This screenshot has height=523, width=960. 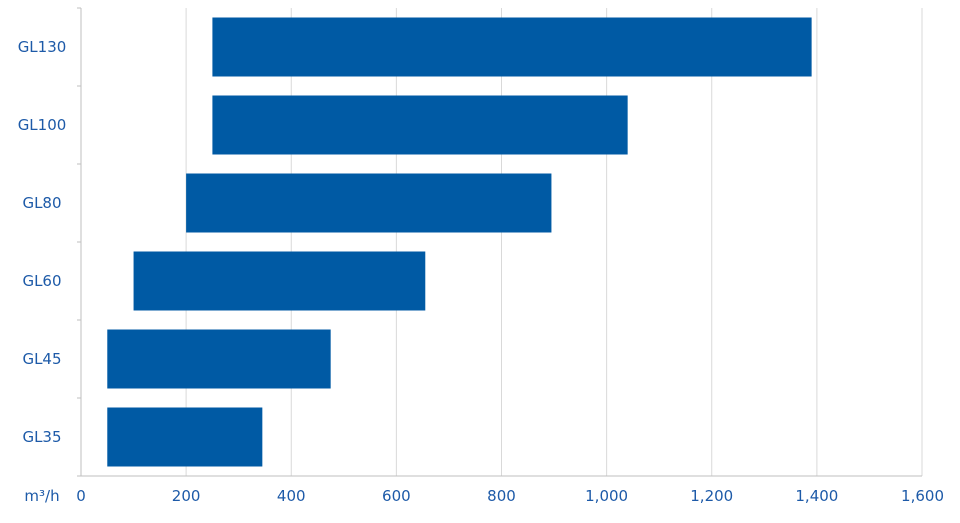 What do you see at coordinates (186, 496) in the screenshot?
I see `x-tick-label-200: 200` at bounding box center [186, 496].